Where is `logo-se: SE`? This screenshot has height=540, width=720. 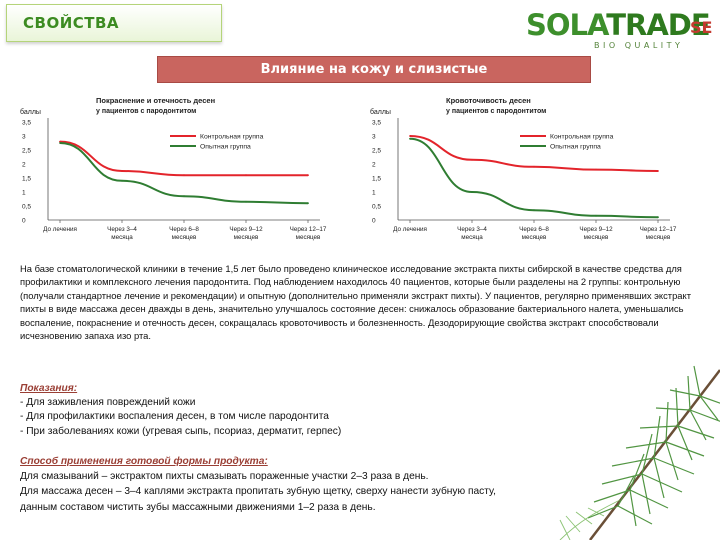 logo-se: SE is located at coordinates (701, 27).